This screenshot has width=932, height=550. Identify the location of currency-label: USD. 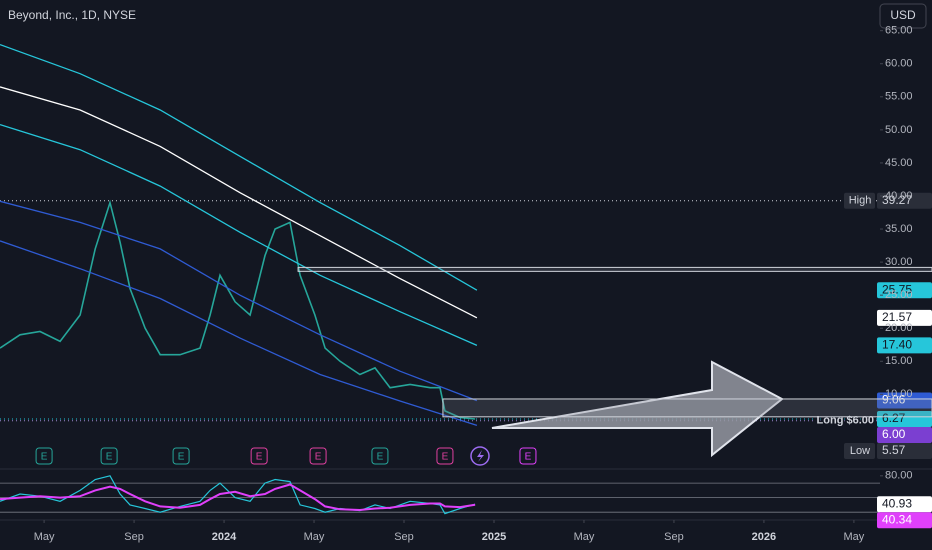
(903, 15).